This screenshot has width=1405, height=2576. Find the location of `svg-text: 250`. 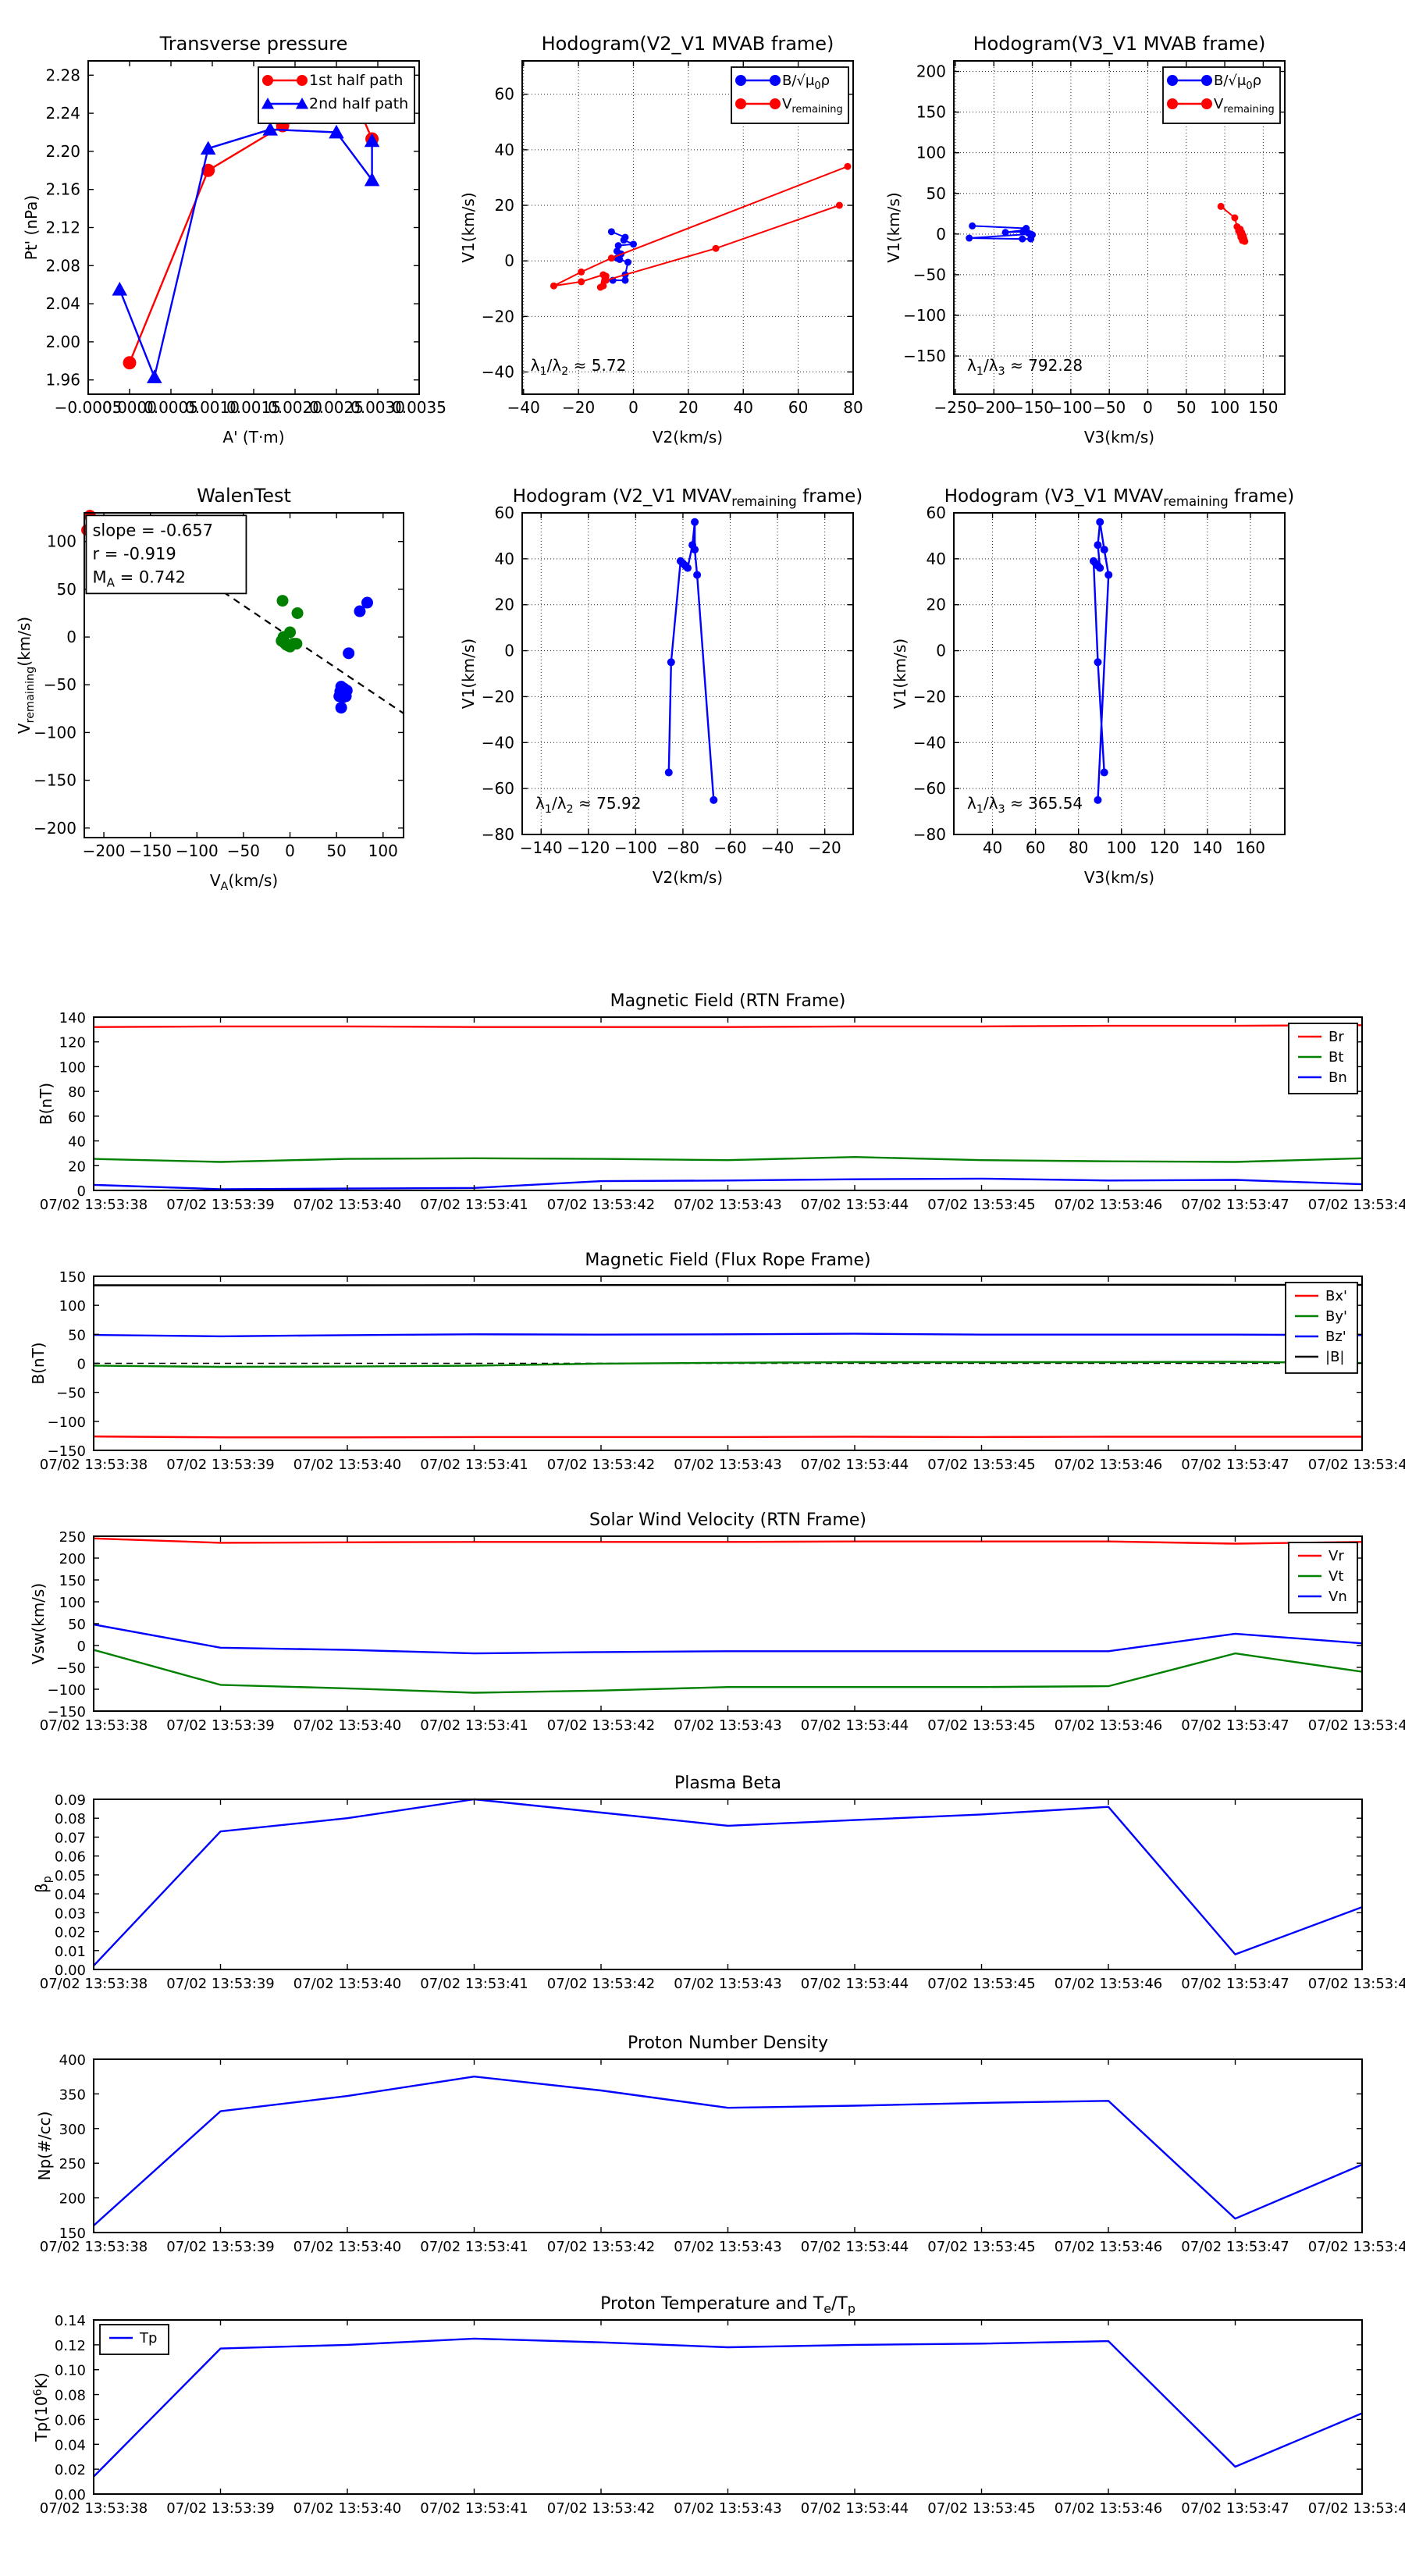

svg-text: 250 is located at coordinates (72, 1537).